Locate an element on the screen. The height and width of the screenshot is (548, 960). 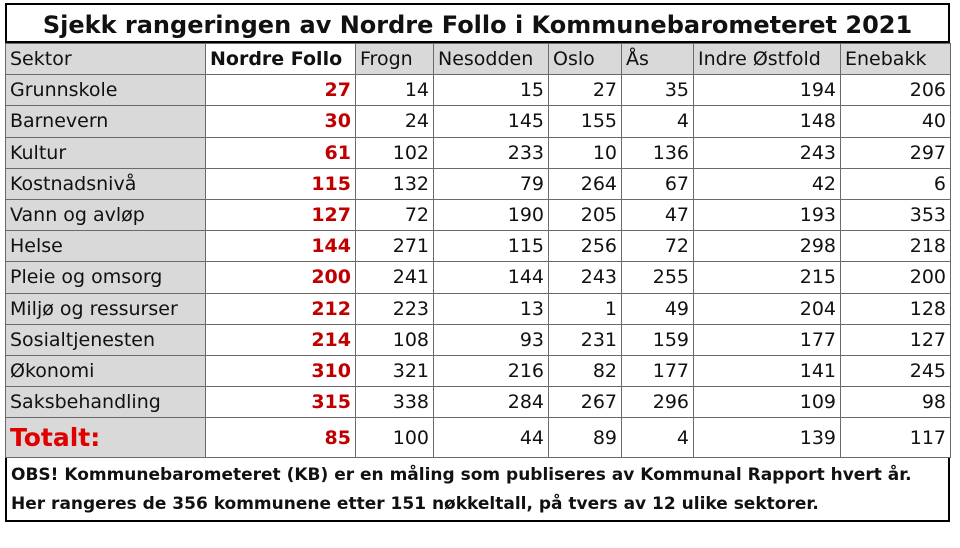
table-row: Helse 144 271 115 256 72 298 218 is located at coordinates (478, 246).